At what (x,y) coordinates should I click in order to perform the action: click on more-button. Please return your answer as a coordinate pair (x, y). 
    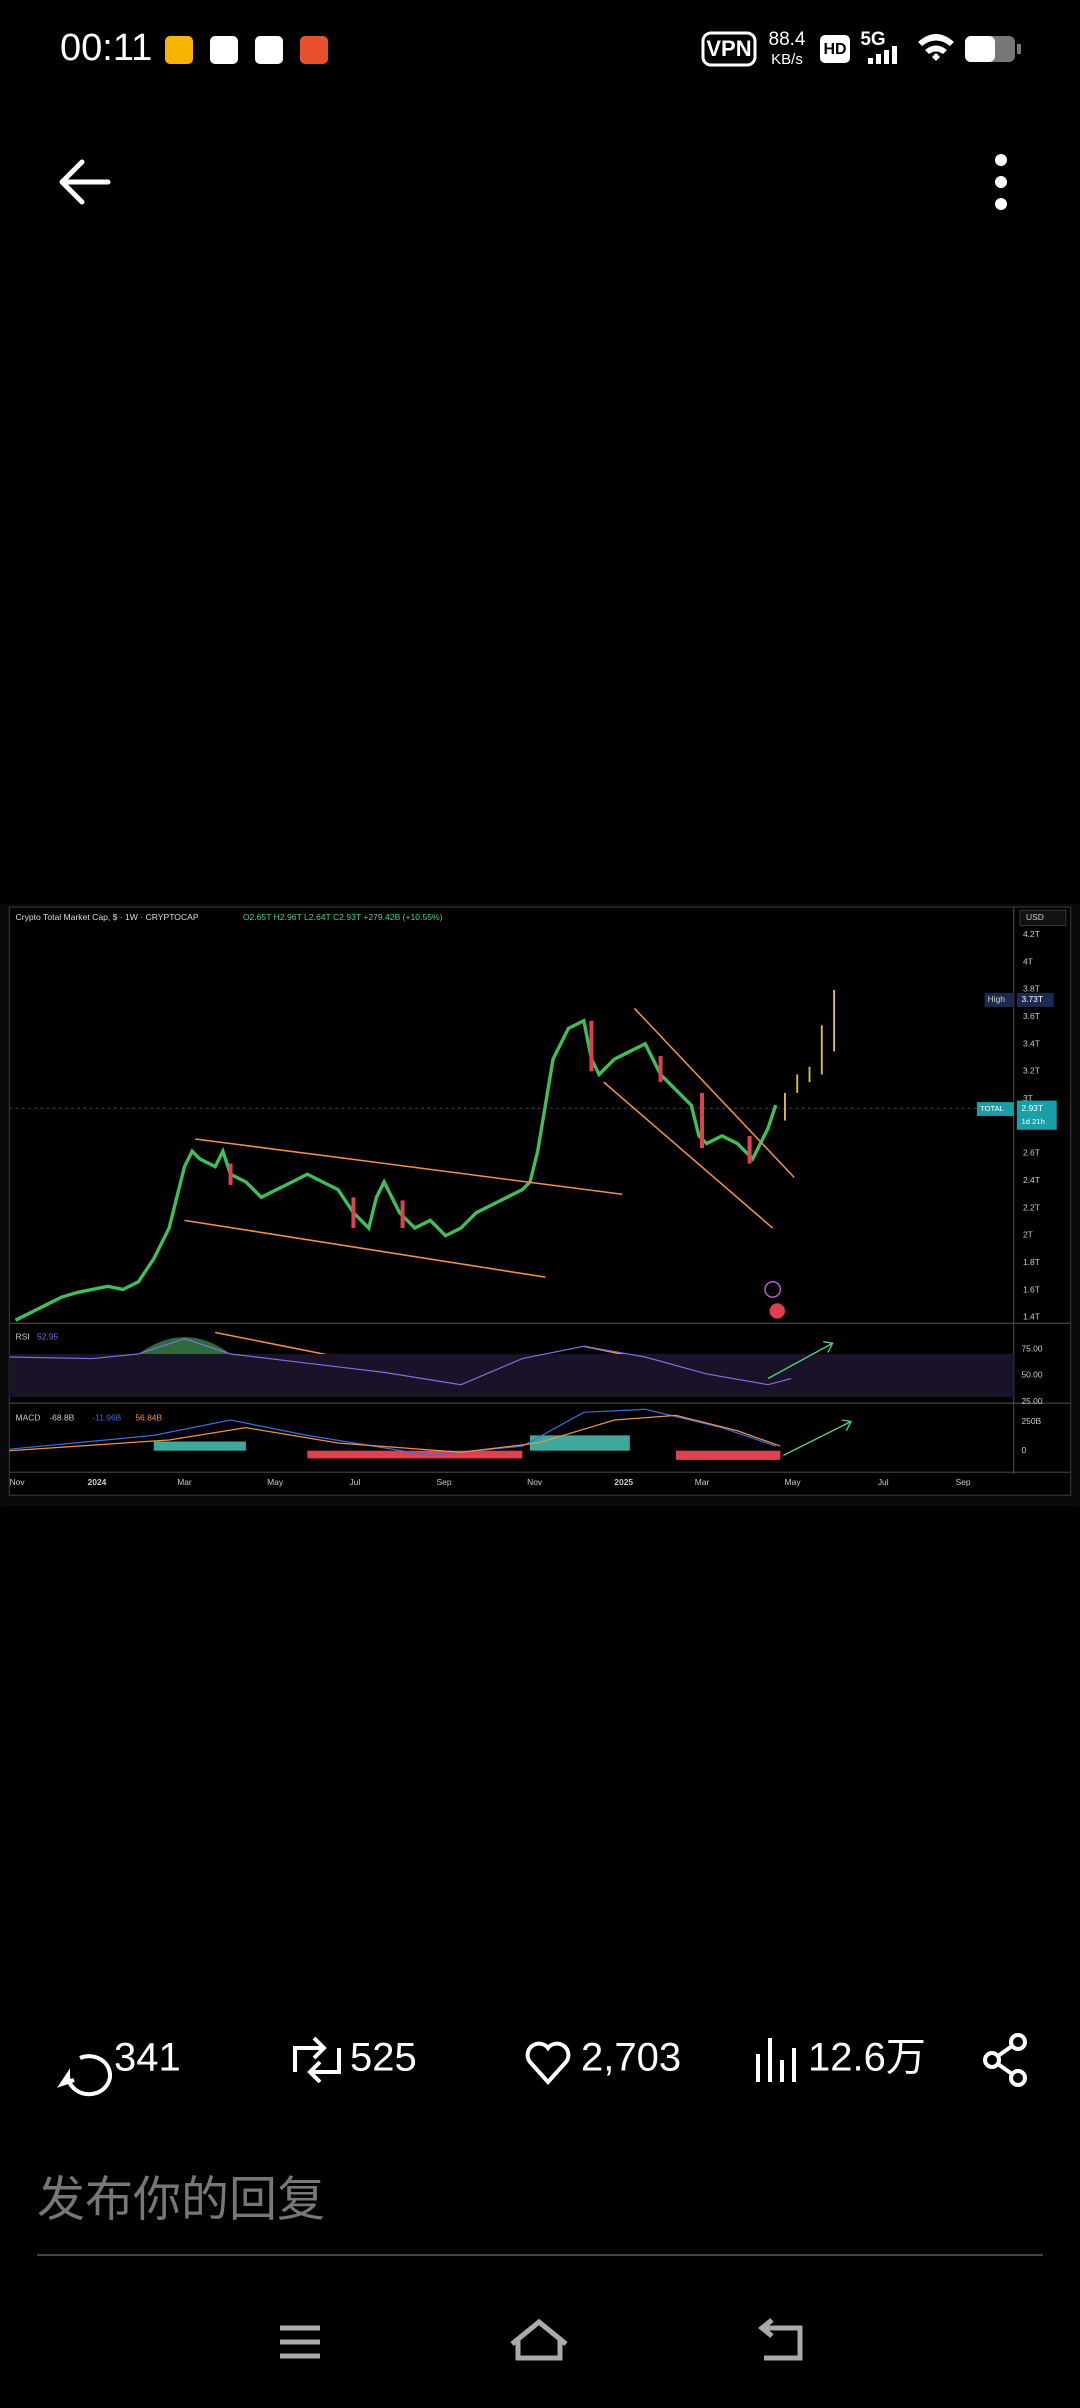
    Looking at the image, I should click on (1001, 182).